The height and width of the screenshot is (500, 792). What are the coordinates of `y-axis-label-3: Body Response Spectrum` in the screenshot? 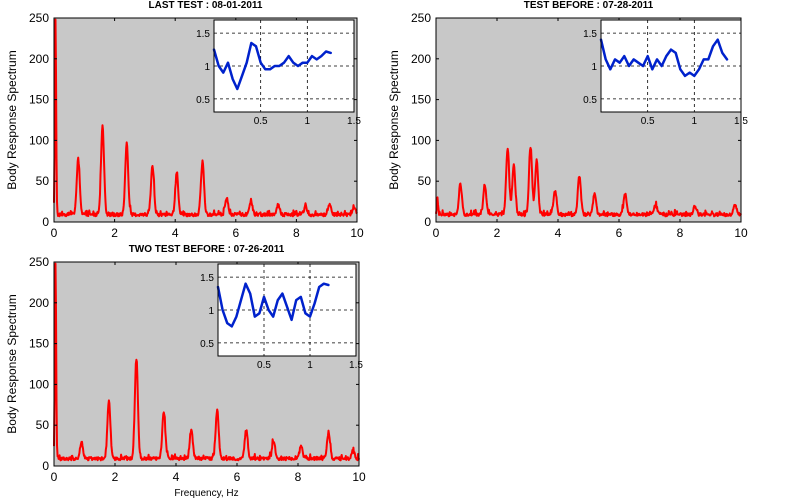 It's located at (12, 363).